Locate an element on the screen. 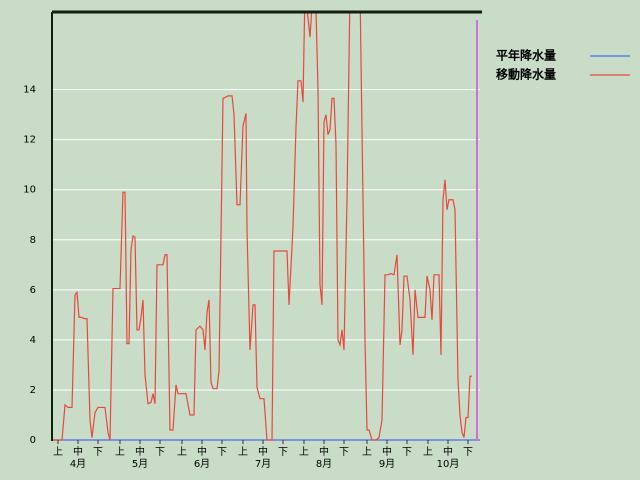 This screenshot has height=480, width=640. legend-label: 平年降水量 is located at coordinates (526, 55).